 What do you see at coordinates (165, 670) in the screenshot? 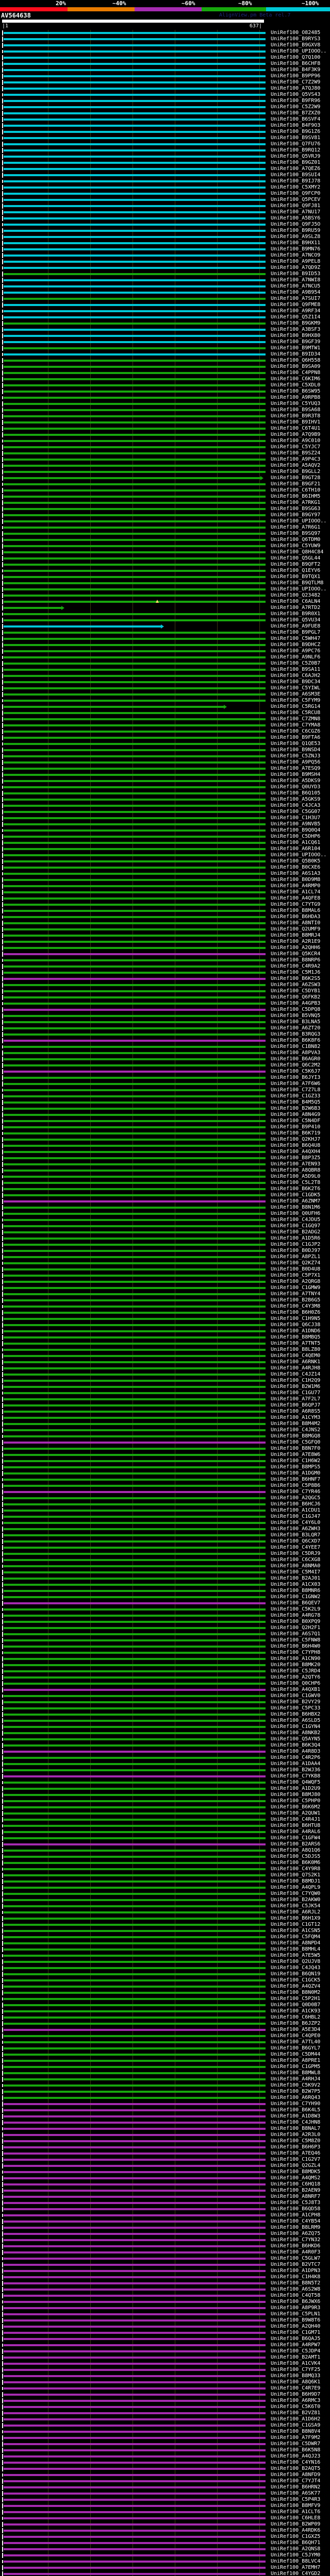
I see `hit-row: UniRef100_B9SA11` at bounding box center [165, 670].